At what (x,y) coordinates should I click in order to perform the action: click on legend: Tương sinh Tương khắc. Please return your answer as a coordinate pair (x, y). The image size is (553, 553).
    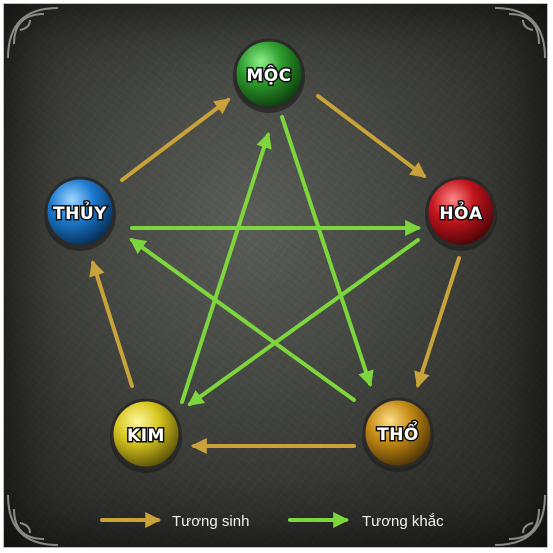
    Looking at the image, I should click on (272, 521).